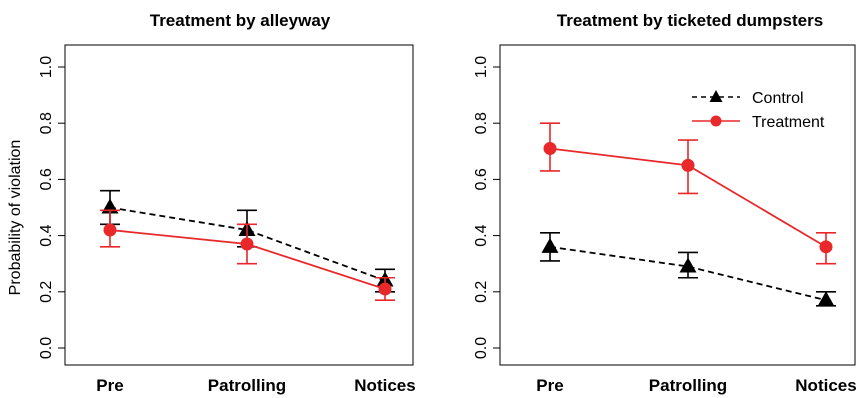 Image resolution: width=859 pixels, height=398 pixels. I want to click on chart-title: Treatment by ticketed dumpsters, so click(690, 20).